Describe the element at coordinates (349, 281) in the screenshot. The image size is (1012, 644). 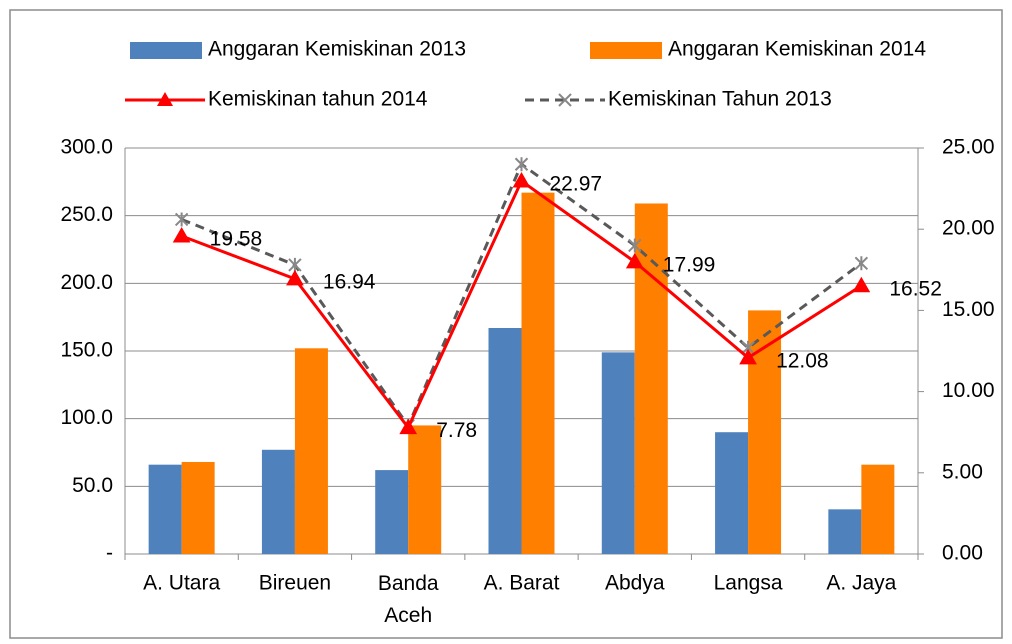
I see `data-label: 16.94` at that location.